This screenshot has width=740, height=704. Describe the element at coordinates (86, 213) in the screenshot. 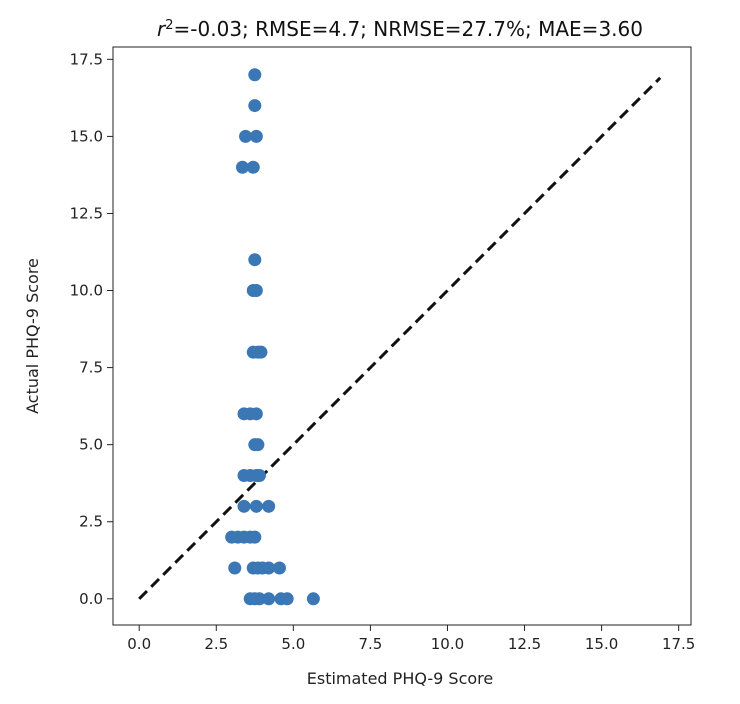

I see `y-tick-label: 12.5` at that location.